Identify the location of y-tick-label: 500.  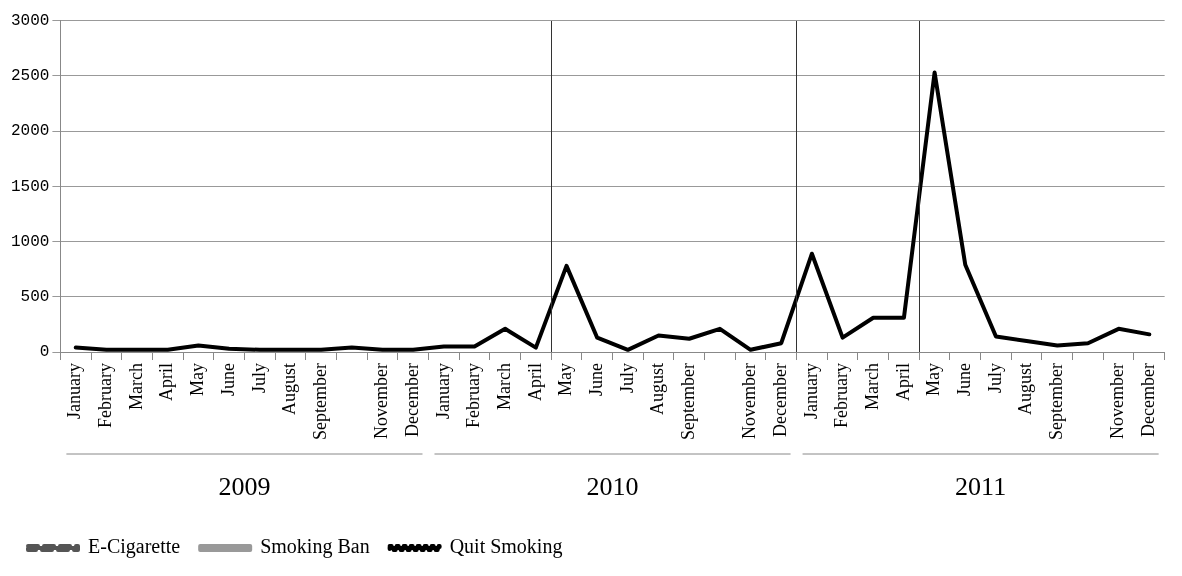
(35, 297).